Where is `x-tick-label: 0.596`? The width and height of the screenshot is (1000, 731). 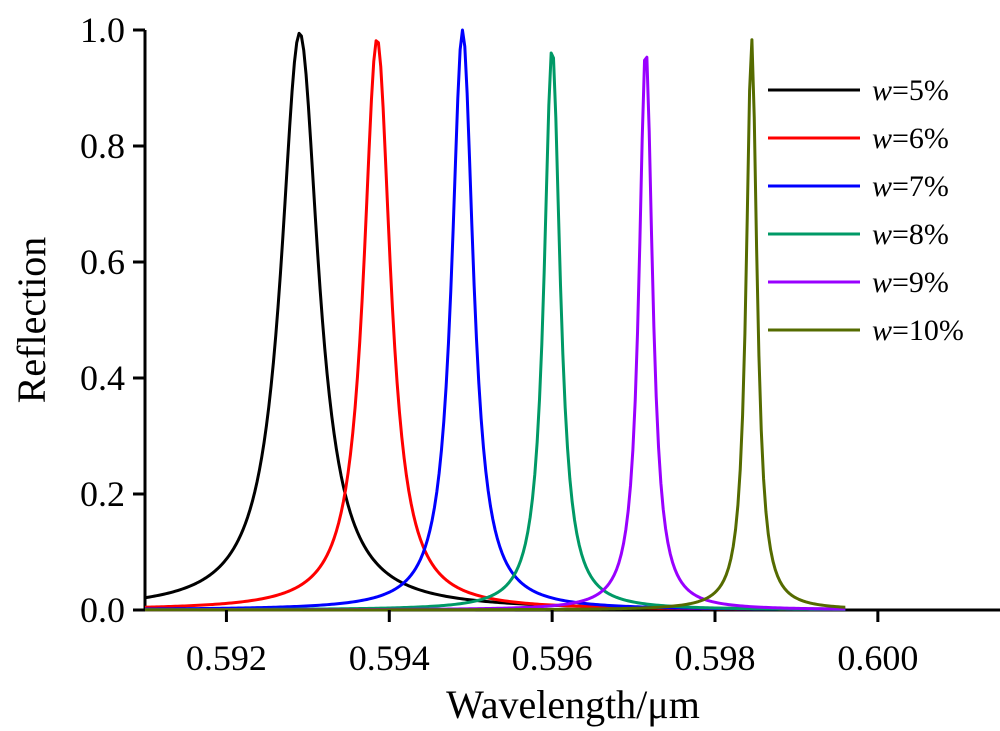
x-tick-label: 0.596 is located at coordinates (552, 658).